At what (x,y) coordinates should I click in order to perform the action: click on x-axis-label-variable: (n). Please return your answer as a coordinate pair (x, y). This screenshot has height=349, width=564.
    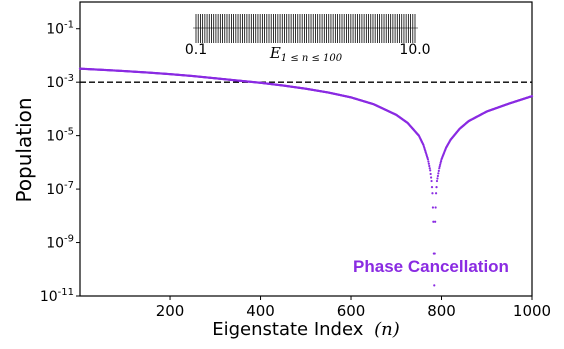
    Looking at the image, I should click on (387, 329).